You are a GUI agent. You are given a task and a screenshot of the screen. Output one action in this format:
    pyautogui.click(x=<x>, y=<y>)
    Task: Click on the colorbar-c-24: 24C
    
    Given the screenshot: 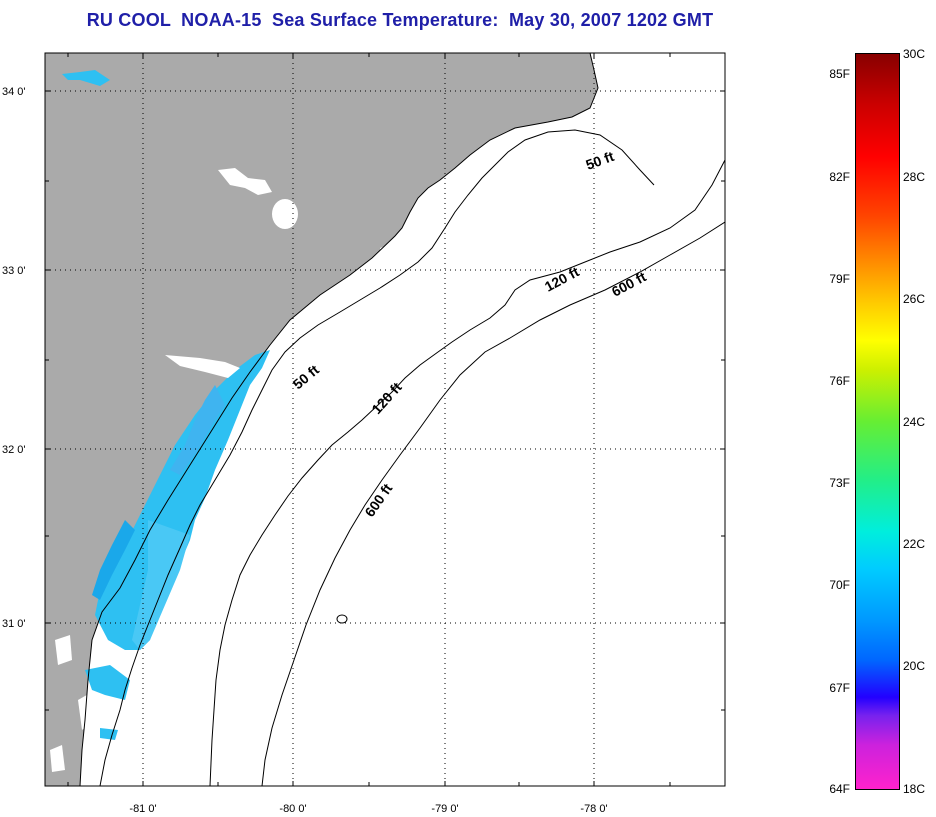 What is the action you would take?
    pyautogui.click(x=914, y=422)
    